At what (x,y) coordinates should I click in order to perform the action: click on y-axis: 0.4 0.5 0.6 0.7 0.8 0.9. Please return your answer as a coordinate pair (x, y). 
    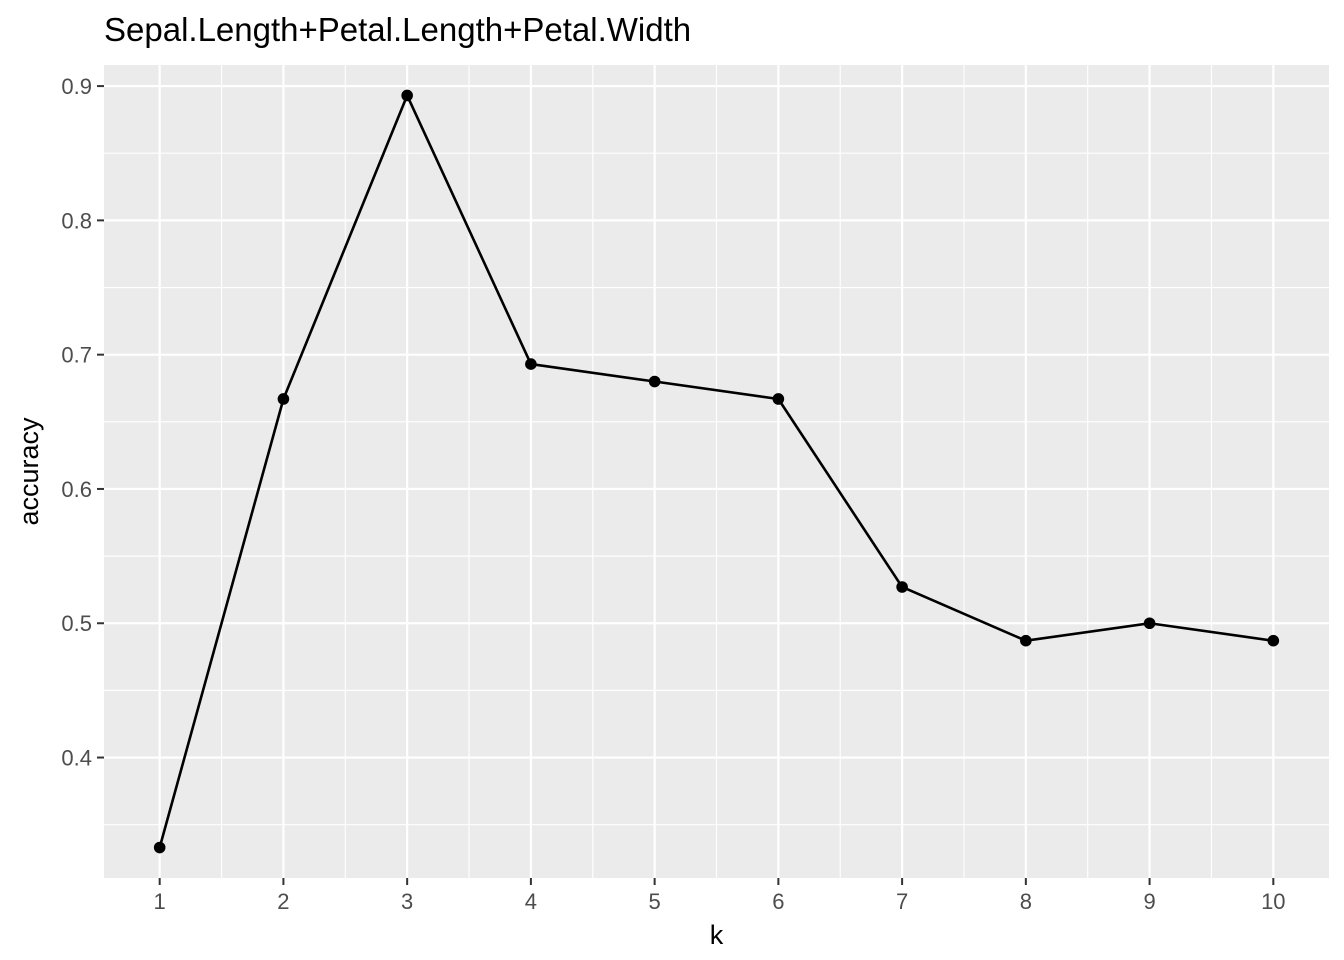
    Looking at the image, I should click on (82, 422).